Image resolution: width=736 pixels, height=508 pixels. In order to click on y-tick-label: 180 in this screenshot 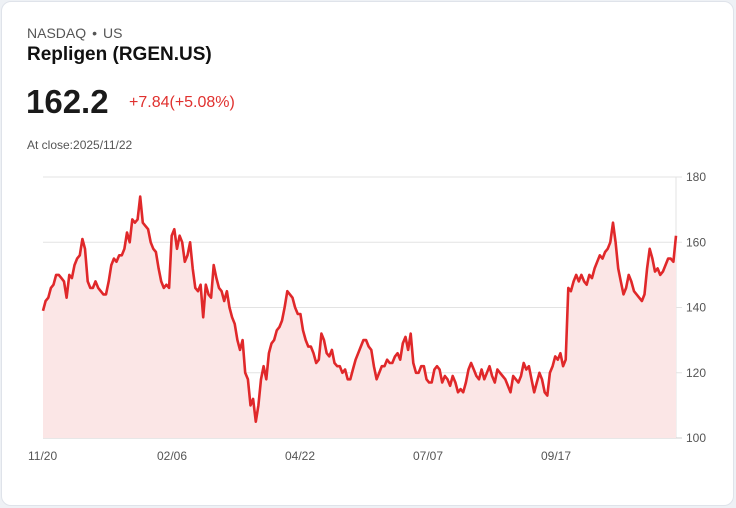, I will do `click(696, 177)`.